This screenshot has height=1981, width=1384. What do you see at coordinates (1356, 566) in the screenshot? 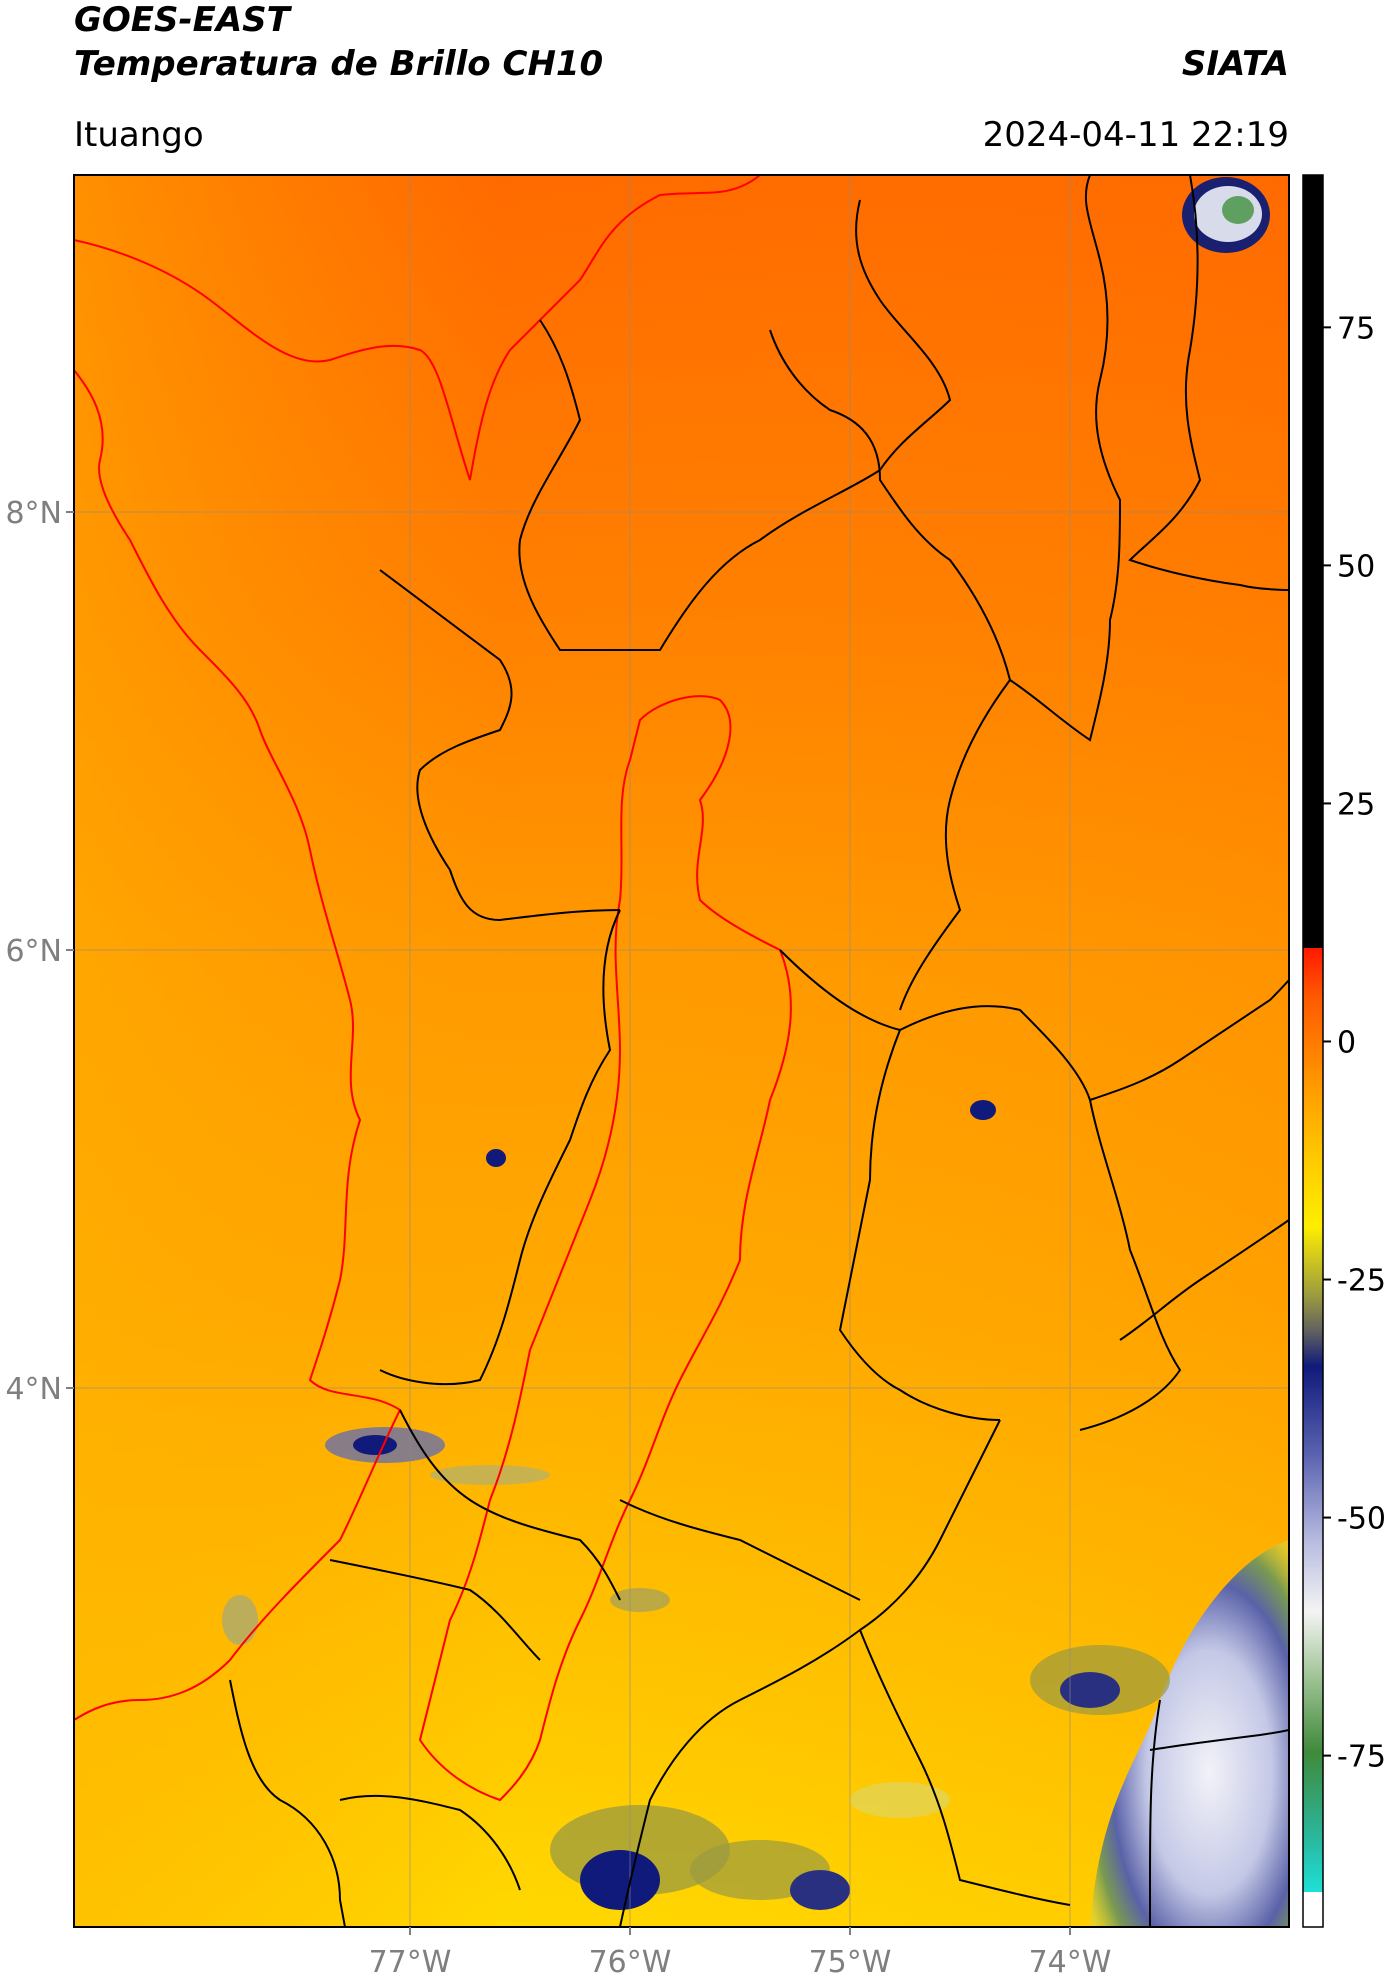
I see `colorbar-tick-label: 50` at bounding box center [1356, 566].